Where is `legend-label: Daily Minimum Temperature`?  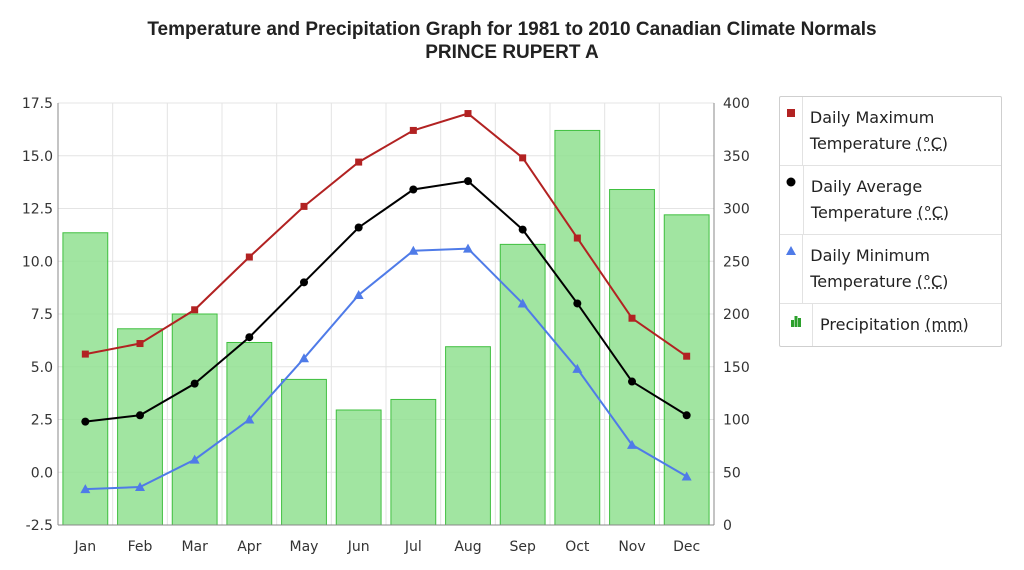 legend-label: Daily Minimum Temperature is located at coordinates (870, 268).